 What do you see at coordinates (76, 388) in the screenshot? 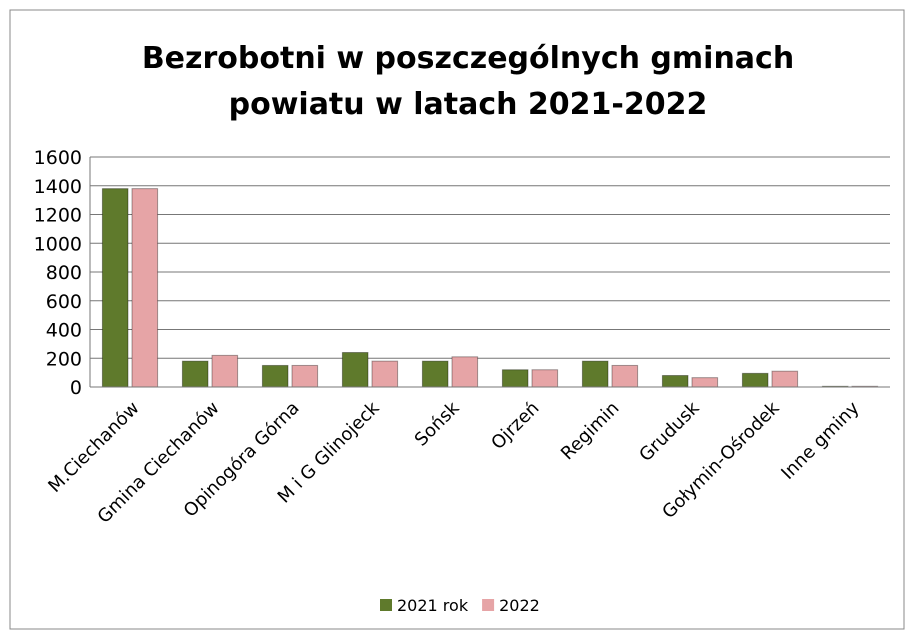
I see `y-tick-label: 0` at bounding box center [76, 388].